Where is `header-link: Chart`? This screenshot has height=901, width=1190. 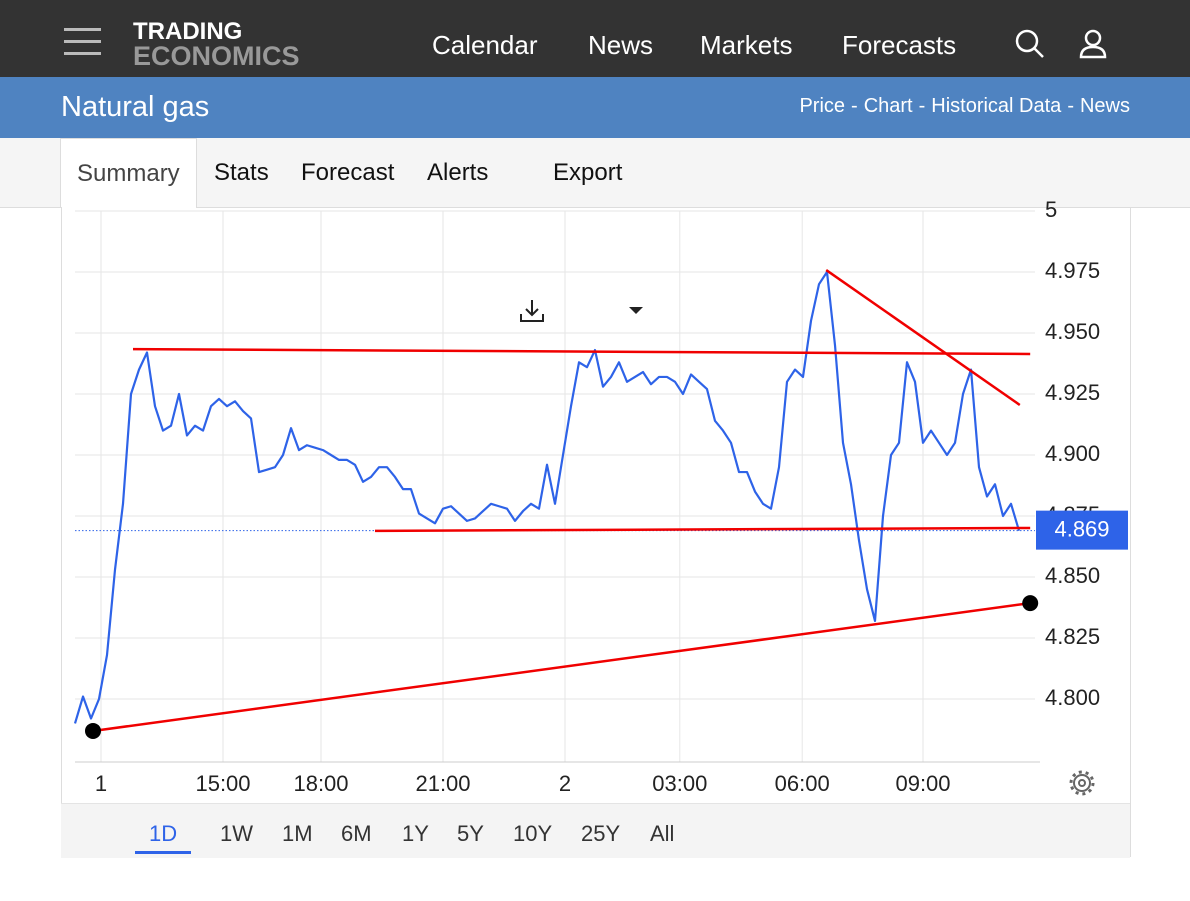
header-link: Chart is located at coordinates (888, 106).